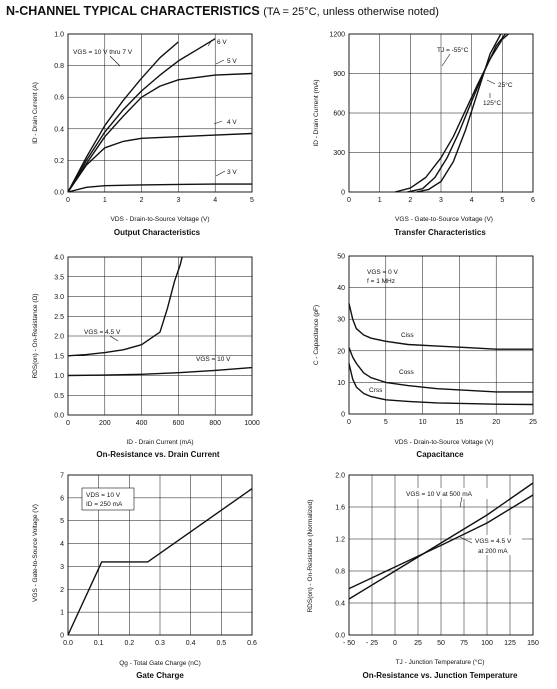 The image size is (557, 689). I want to click on annotation-3v: 3 V, so click(232, 172).